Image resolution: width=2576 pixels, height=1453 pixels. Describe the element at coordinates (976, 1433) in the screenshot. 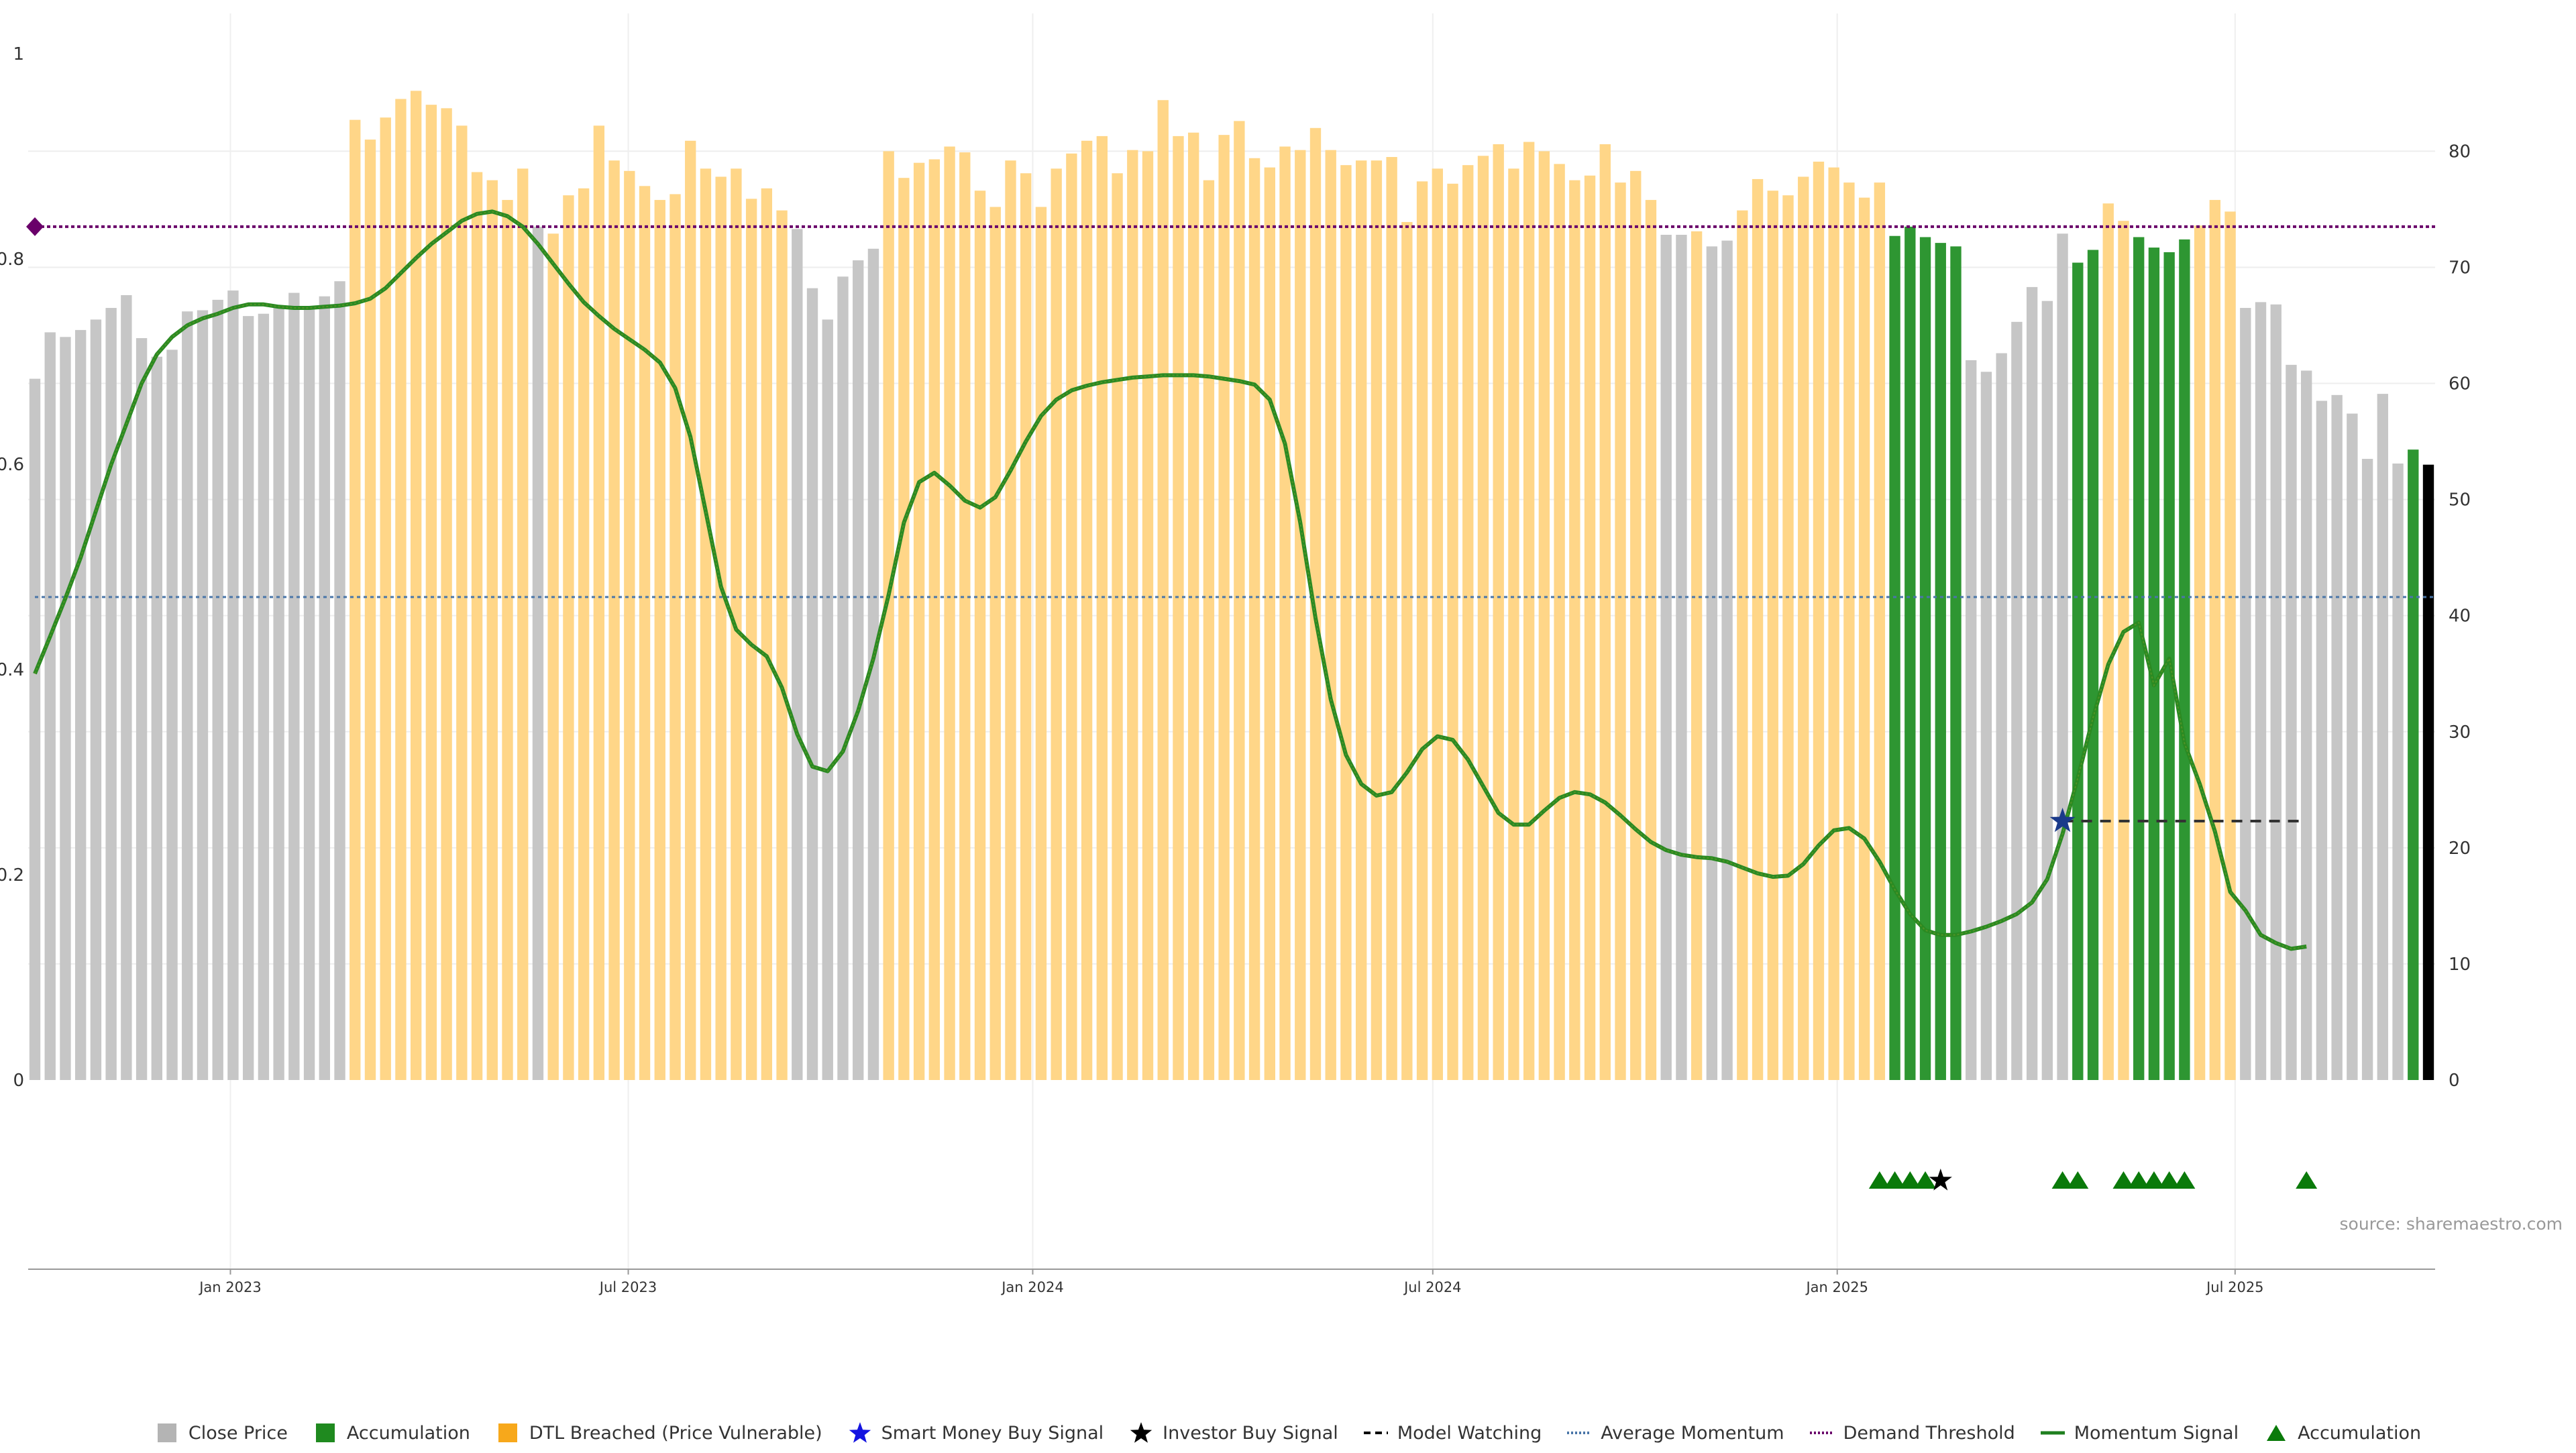

I see `legend-item-smart-money: Smart Money Buy Signal` at that location.